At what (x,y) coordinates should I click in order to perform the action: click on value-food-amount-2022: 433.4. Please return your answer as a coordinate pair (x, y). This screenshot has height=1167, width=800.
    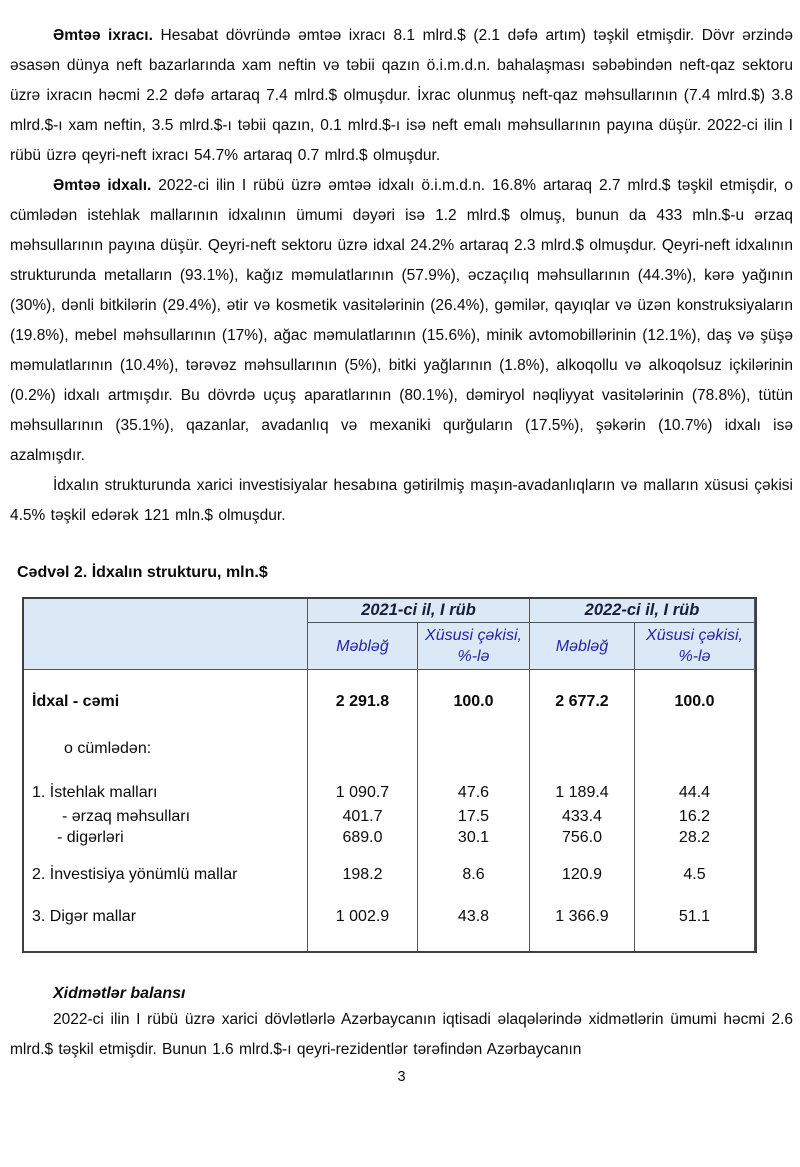
    Looking at the image, I should click on (582, 816).